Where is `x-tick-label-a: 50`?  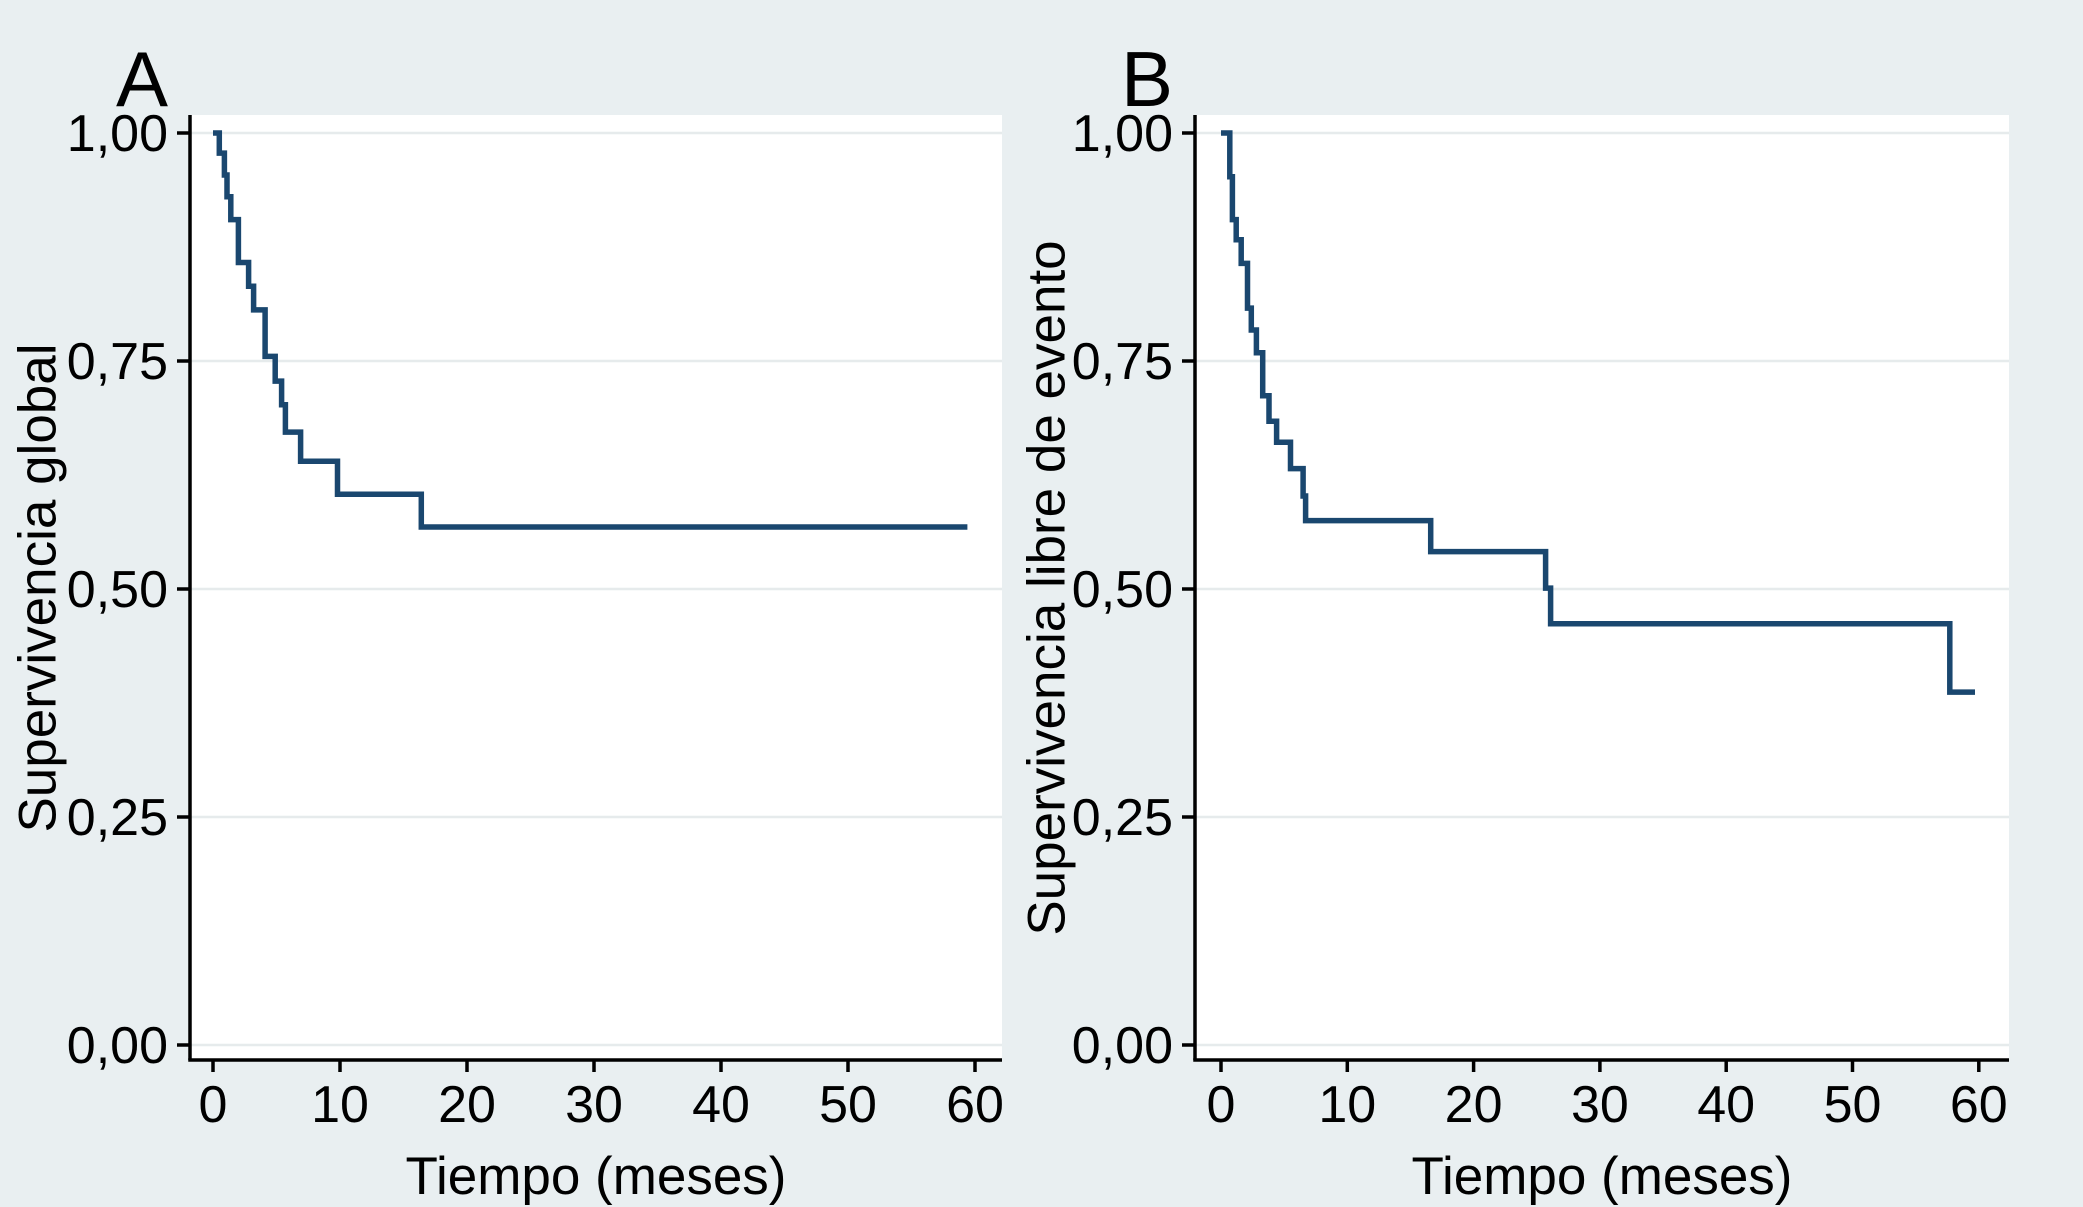 x-tick-label-a: 50 is located at coordinates (848, 1105).